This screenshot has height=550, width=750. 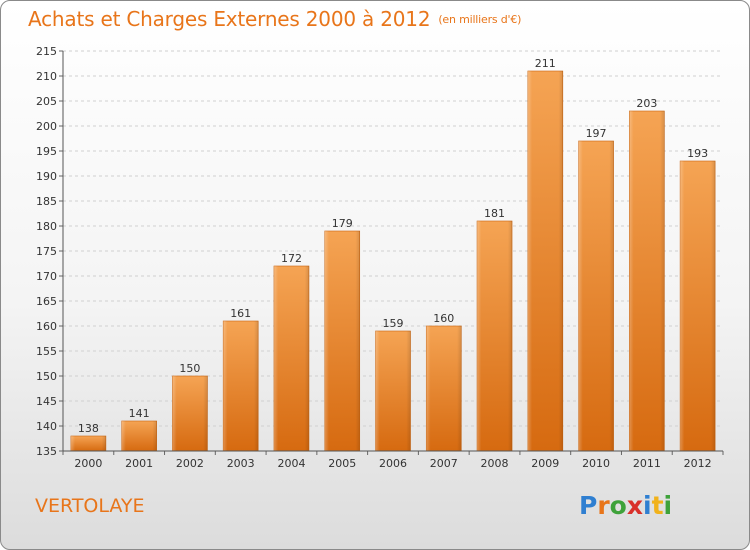 I want to click on ytick-label-155: 155, so click(x=46, y=351).